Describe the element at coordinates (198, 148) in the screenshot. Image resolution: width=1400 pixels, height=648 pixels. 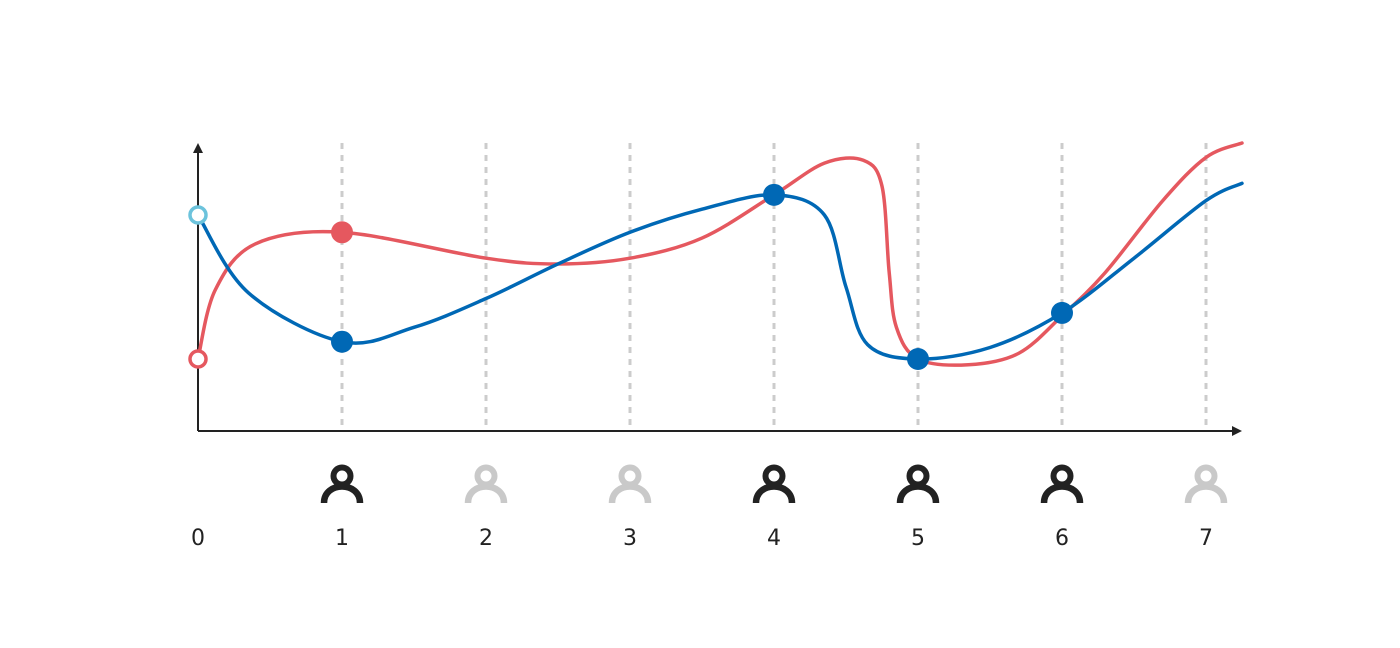
I see `y-axis-arrow` at that location.